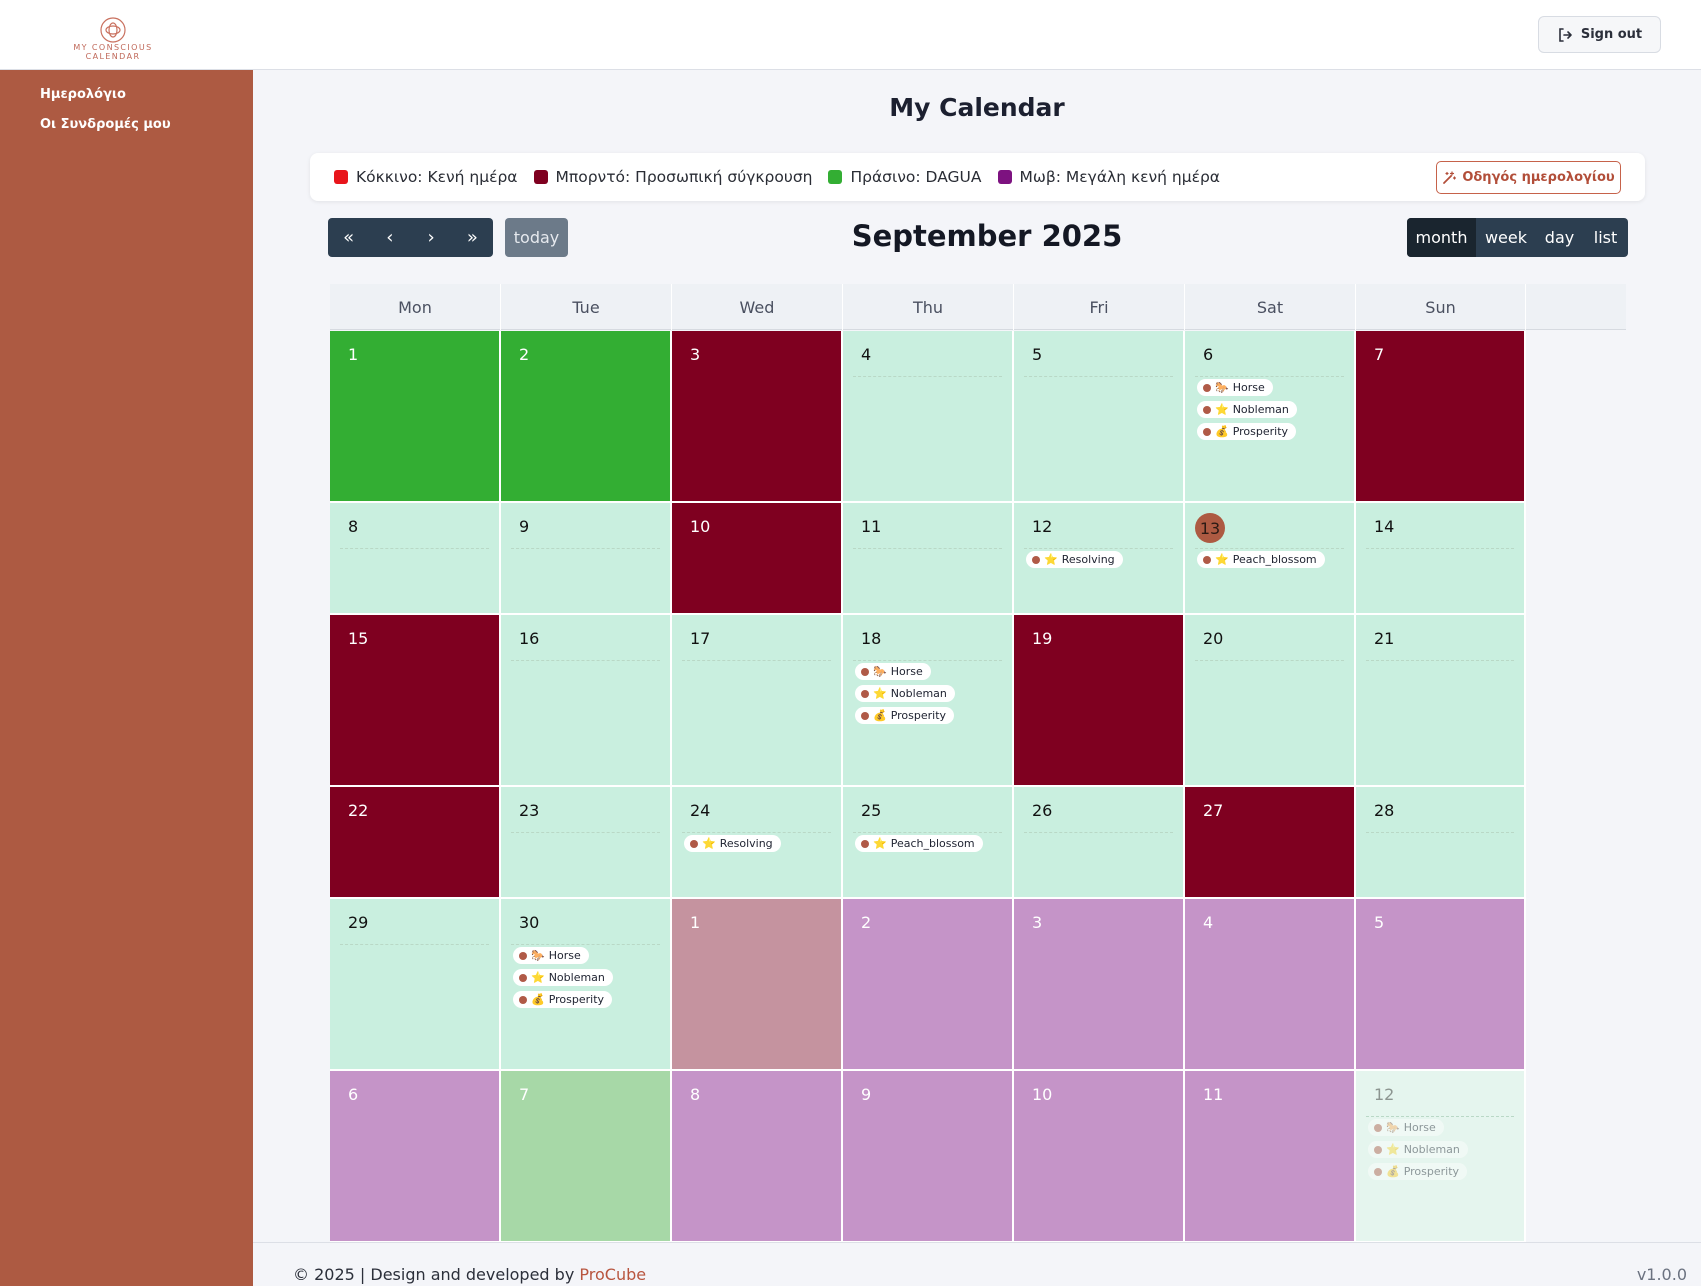 The image size is (1701, 1286). What do you see at coordinates (415, 417) in the screenshot?
I see `day-cell: 1` at bounding box center [415, 417].